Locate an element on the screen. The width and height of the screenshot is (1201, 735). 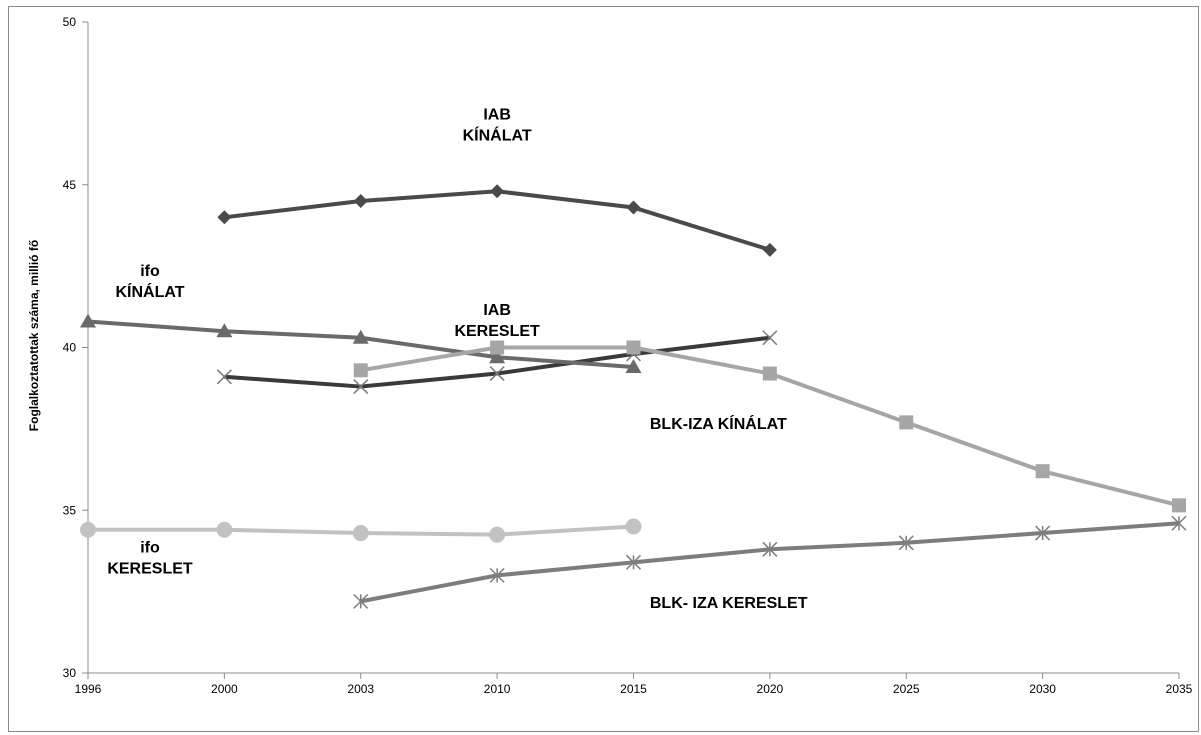
x-tick-label: 2025 is located at coordinates (906, 689).